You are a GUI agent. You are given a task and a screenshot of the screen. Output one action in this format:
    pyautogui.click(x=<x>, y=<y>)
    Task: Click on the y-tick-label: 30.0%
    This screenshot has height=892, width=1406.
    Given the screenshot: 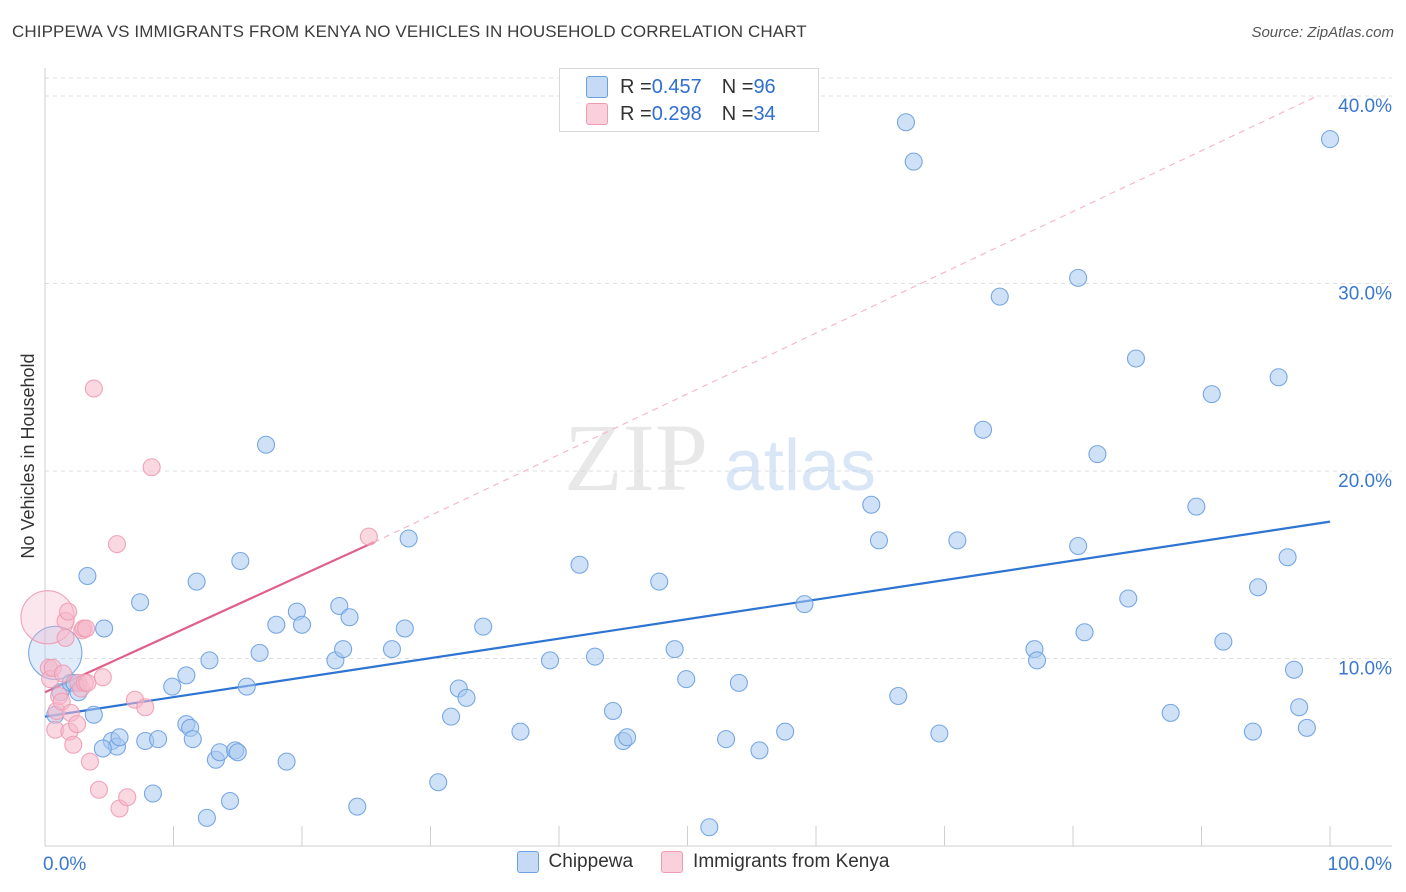 What is the action you would take?
    pyautogui.click(x=1365, y=294)
    